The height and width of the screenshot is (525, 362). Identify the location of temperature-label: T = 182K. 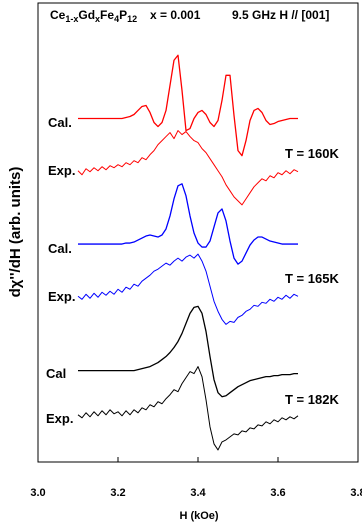
(312, 399).